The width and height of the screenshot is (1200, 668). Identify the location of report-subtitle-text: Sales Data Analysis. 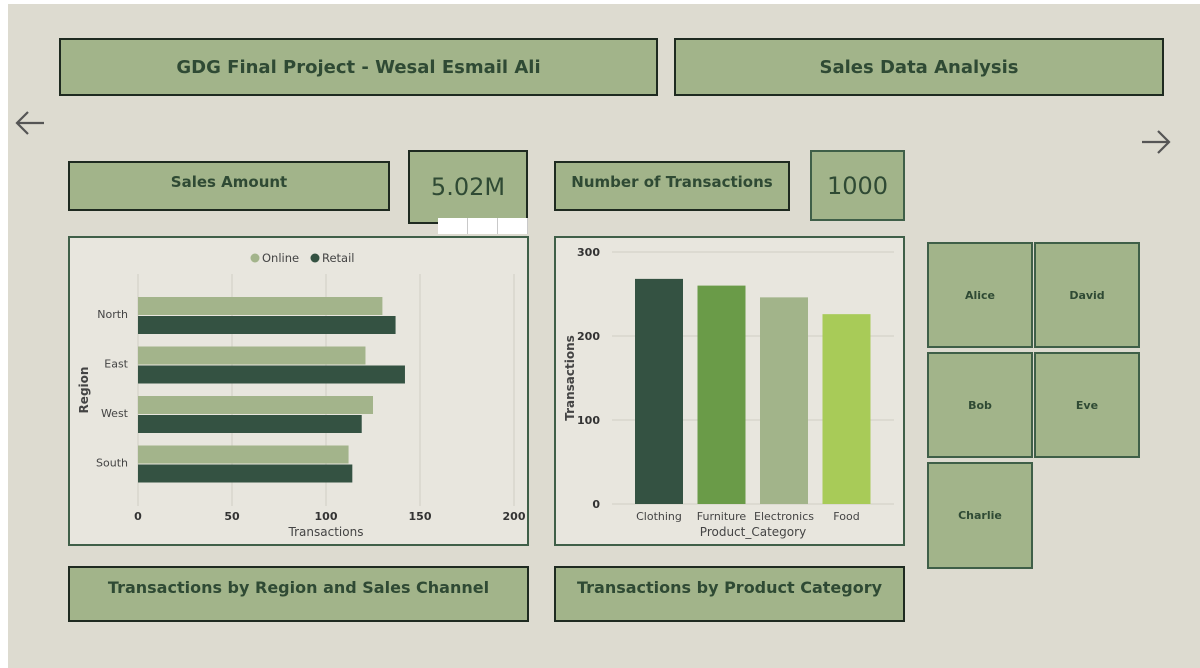
(919, 67).